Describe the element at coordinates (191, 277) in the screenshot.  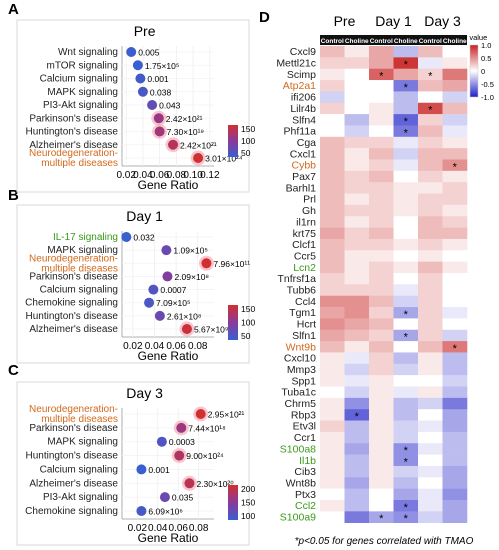
I see `p-value-label: 2.09×10⁸` at that location.